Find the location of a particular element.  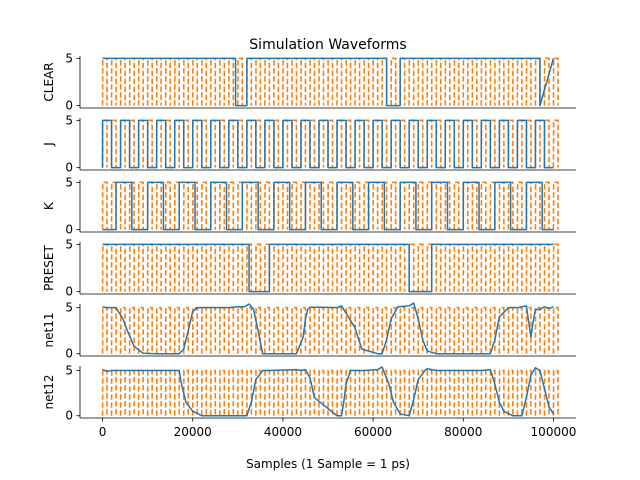

panel-net11: 0 5 net11 is located at coordinates (309, 331).